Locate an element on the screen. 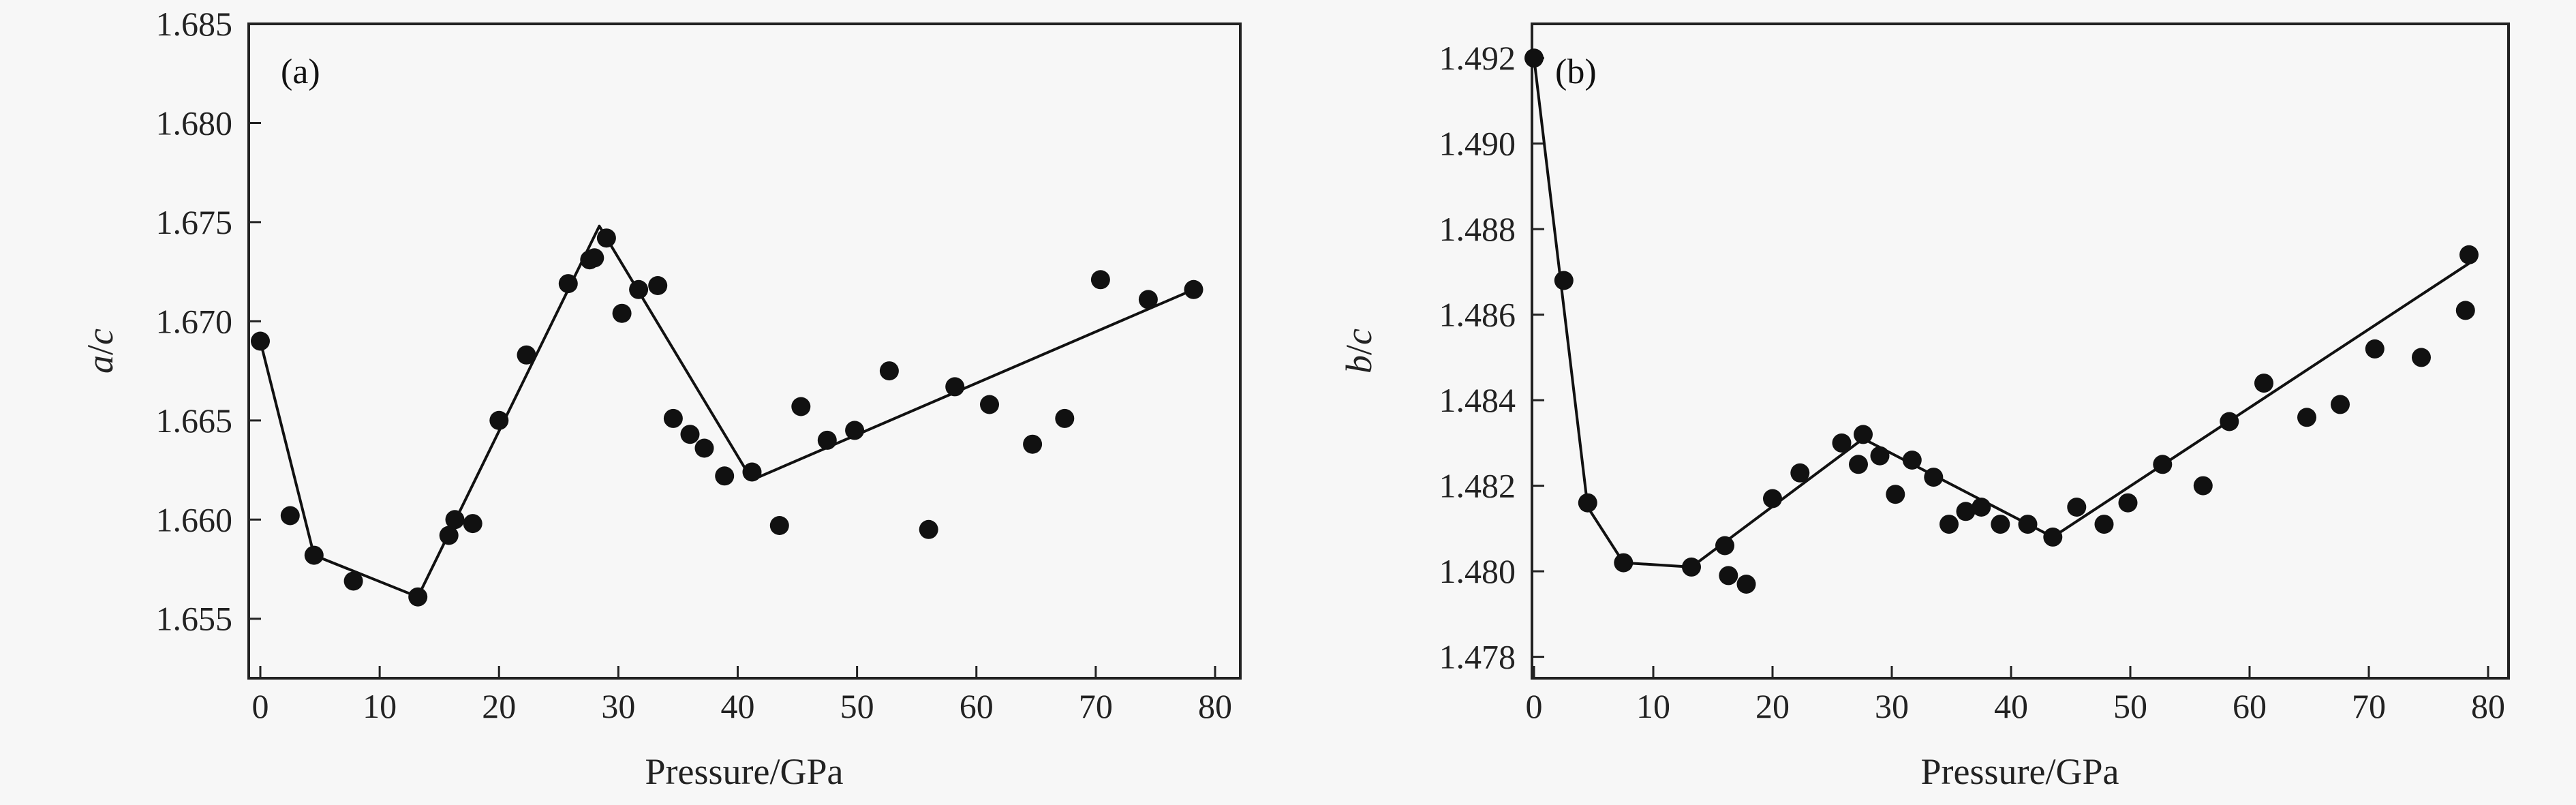 The image size is (2576, 805). x-tick-label-a: 30 is located at coordinates (618, 706).